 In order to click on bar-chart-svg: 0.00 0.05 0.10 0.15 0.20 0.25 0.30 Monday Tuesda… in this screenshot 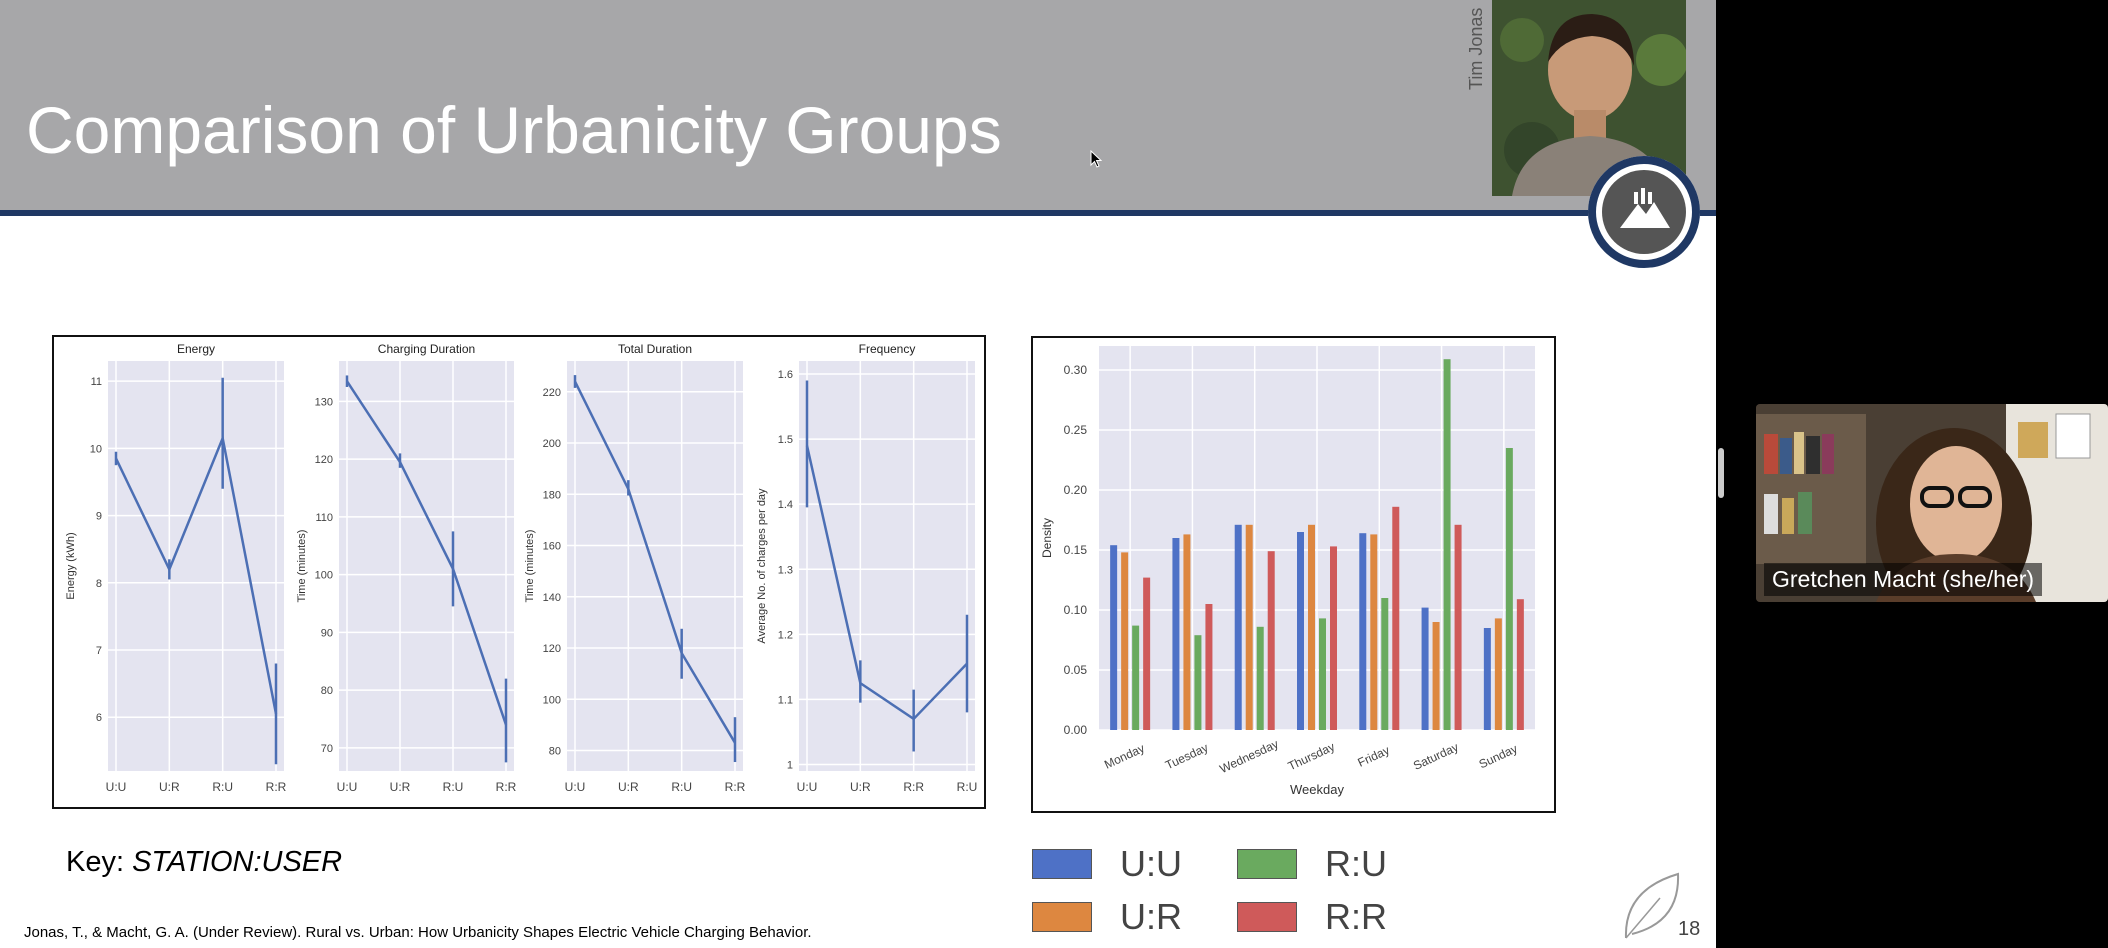, I will do `click(1287, 571)`.